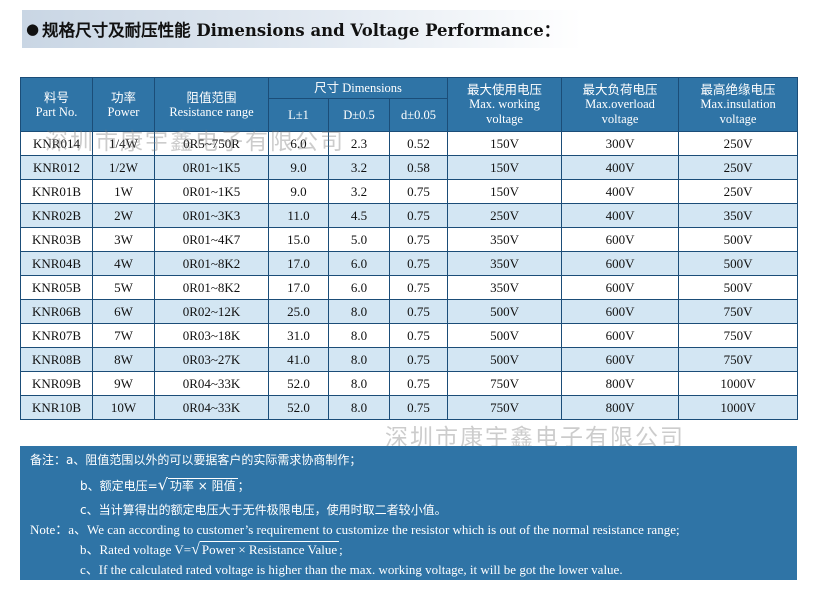 This screenshot has height=597, width=817. Describe the element at coordinates (418, 115) in the screenshot. I see `header-lead-diameter: d±0.05` at that location.